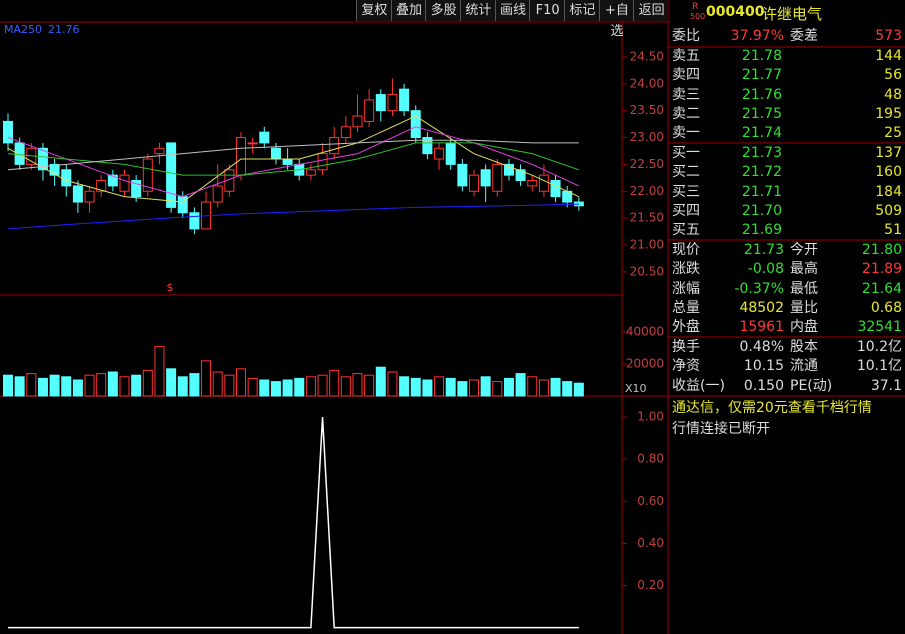 The width and height of the screenshot is (905, 634). I want to click on label: 最高, so click(804, 269).